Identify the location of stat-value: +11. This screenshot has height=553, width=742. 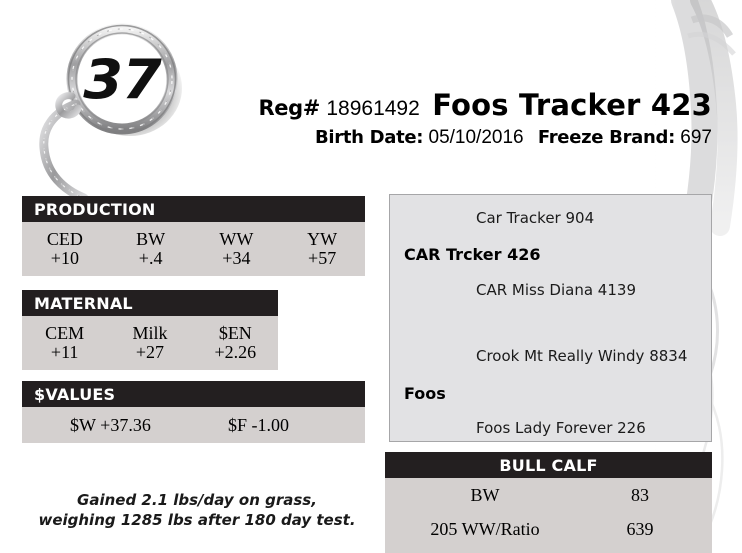
(64, 352).